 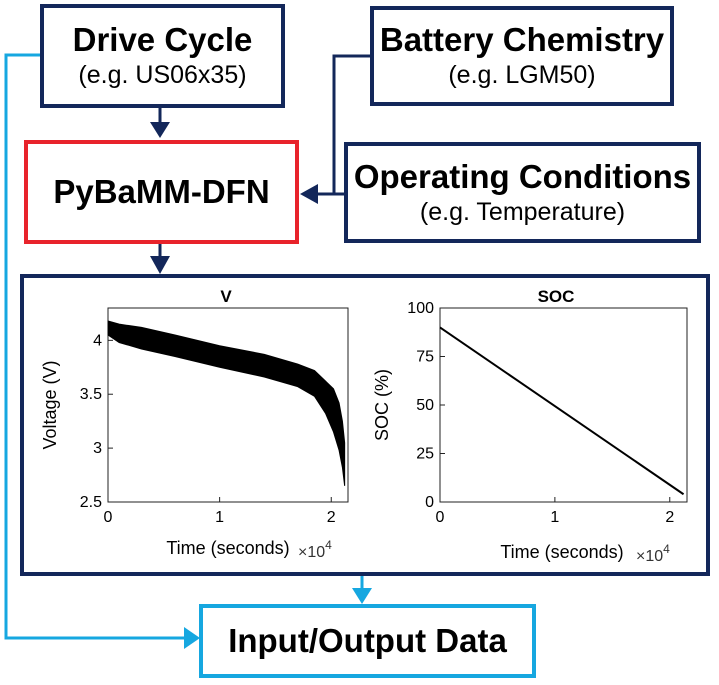 I want to click on voltage-plot-axes, so click(x=228, y=405).